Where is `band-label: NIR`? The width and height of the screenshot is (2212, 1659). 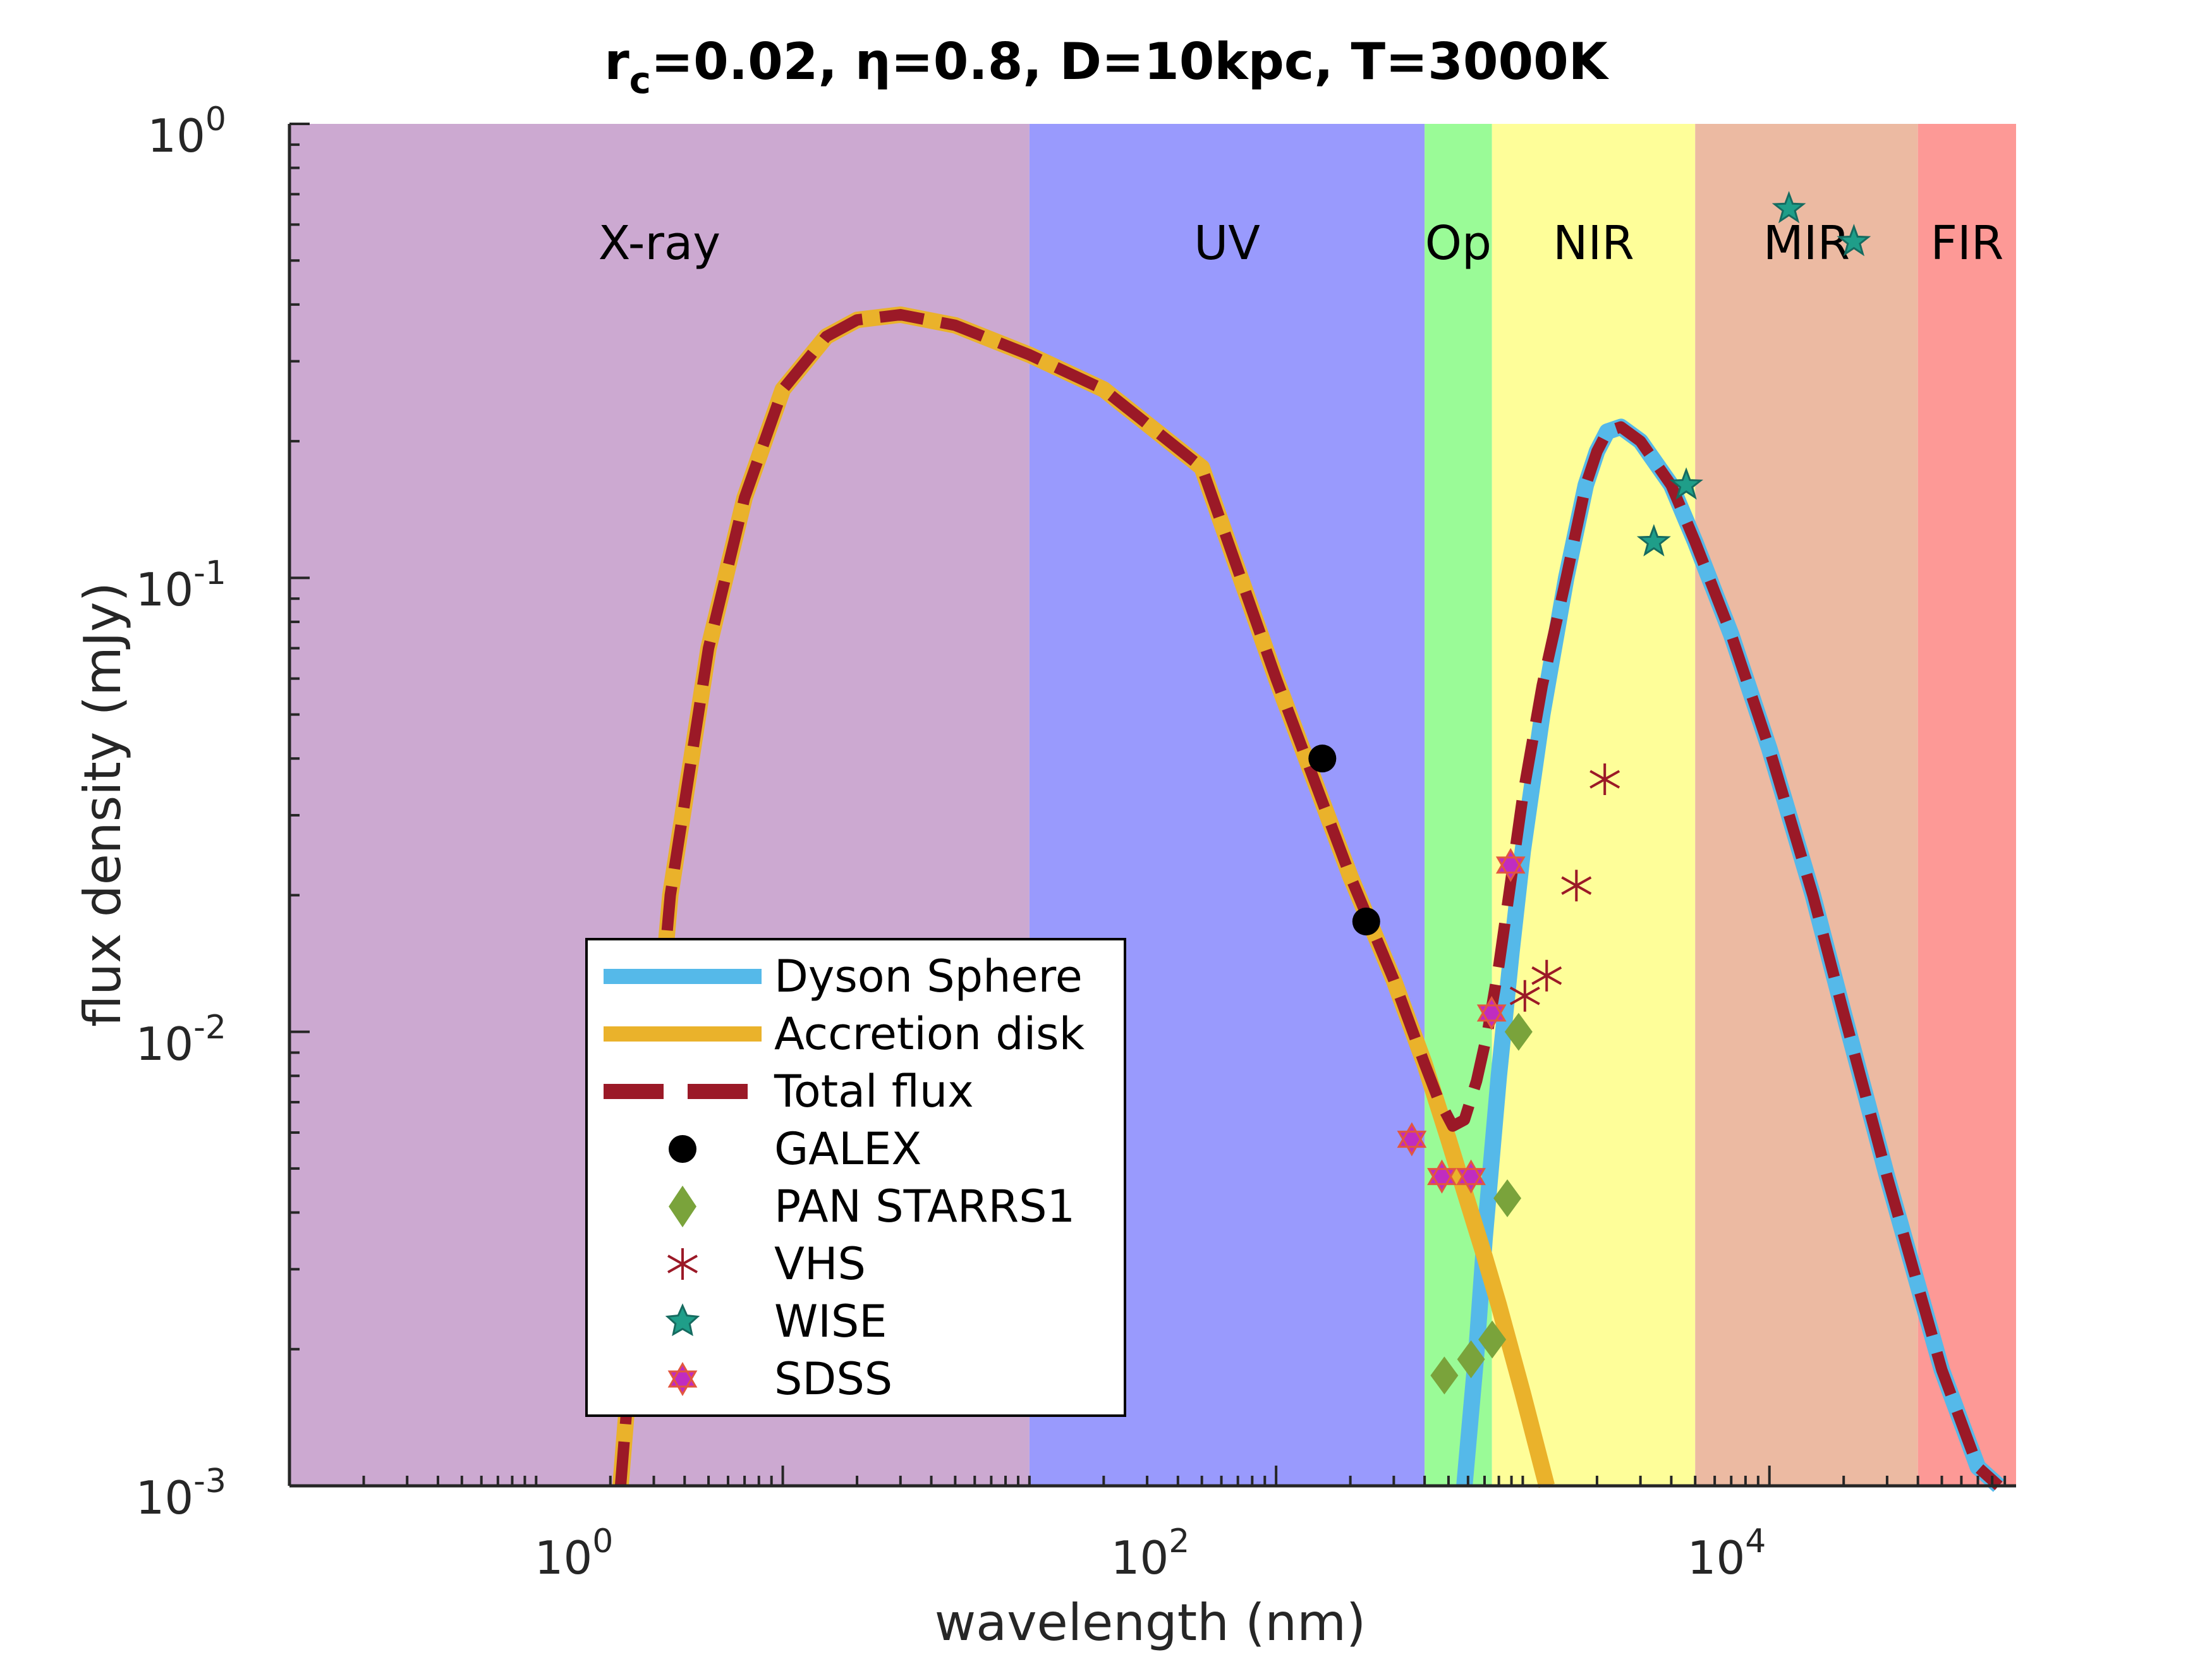 band-label: NIR is located at coordinates (1593, 243).